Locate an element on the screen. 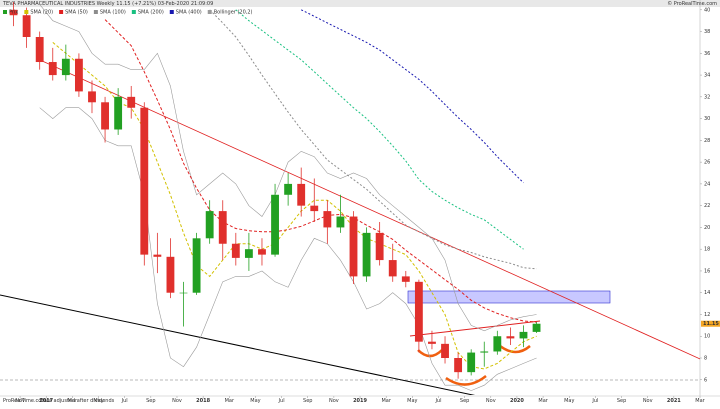 The height and width of the screenshot is (409, 720). x-tick-label: 2019 is located at coordinates (360, 401).